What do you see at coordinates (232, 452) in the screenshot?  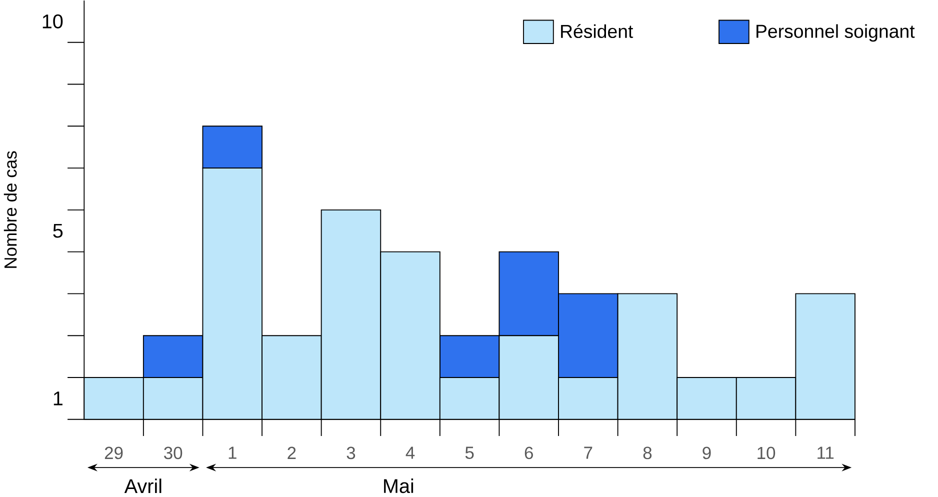 I see `x-tick-label: 1` at bounding box center [232, 452].